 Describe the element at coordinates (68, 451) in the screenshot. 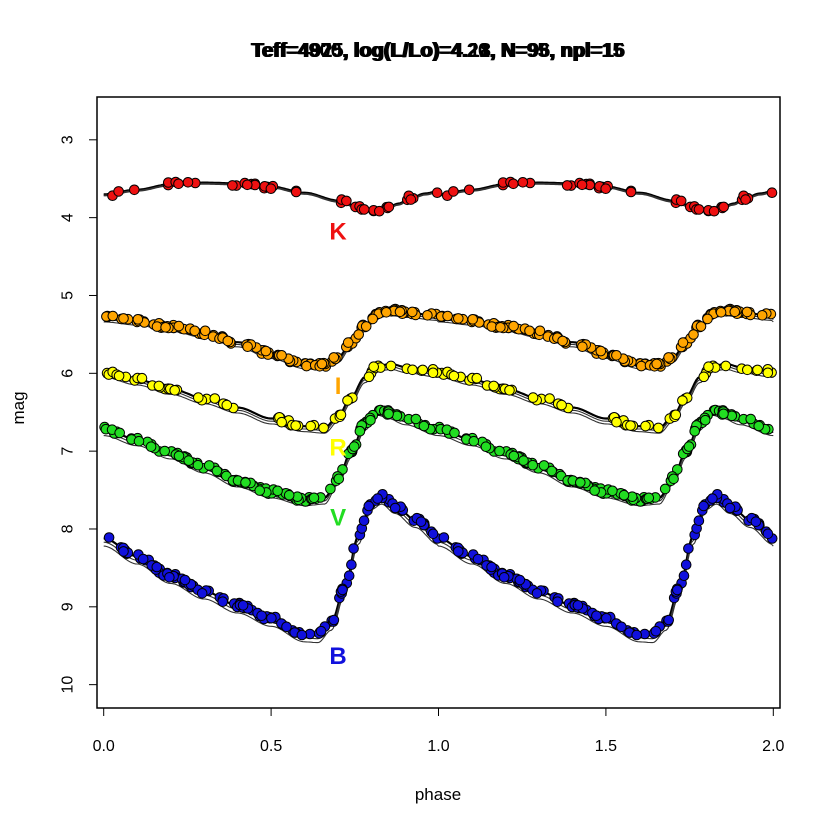

I see `y-tick-label: 7` at that location.